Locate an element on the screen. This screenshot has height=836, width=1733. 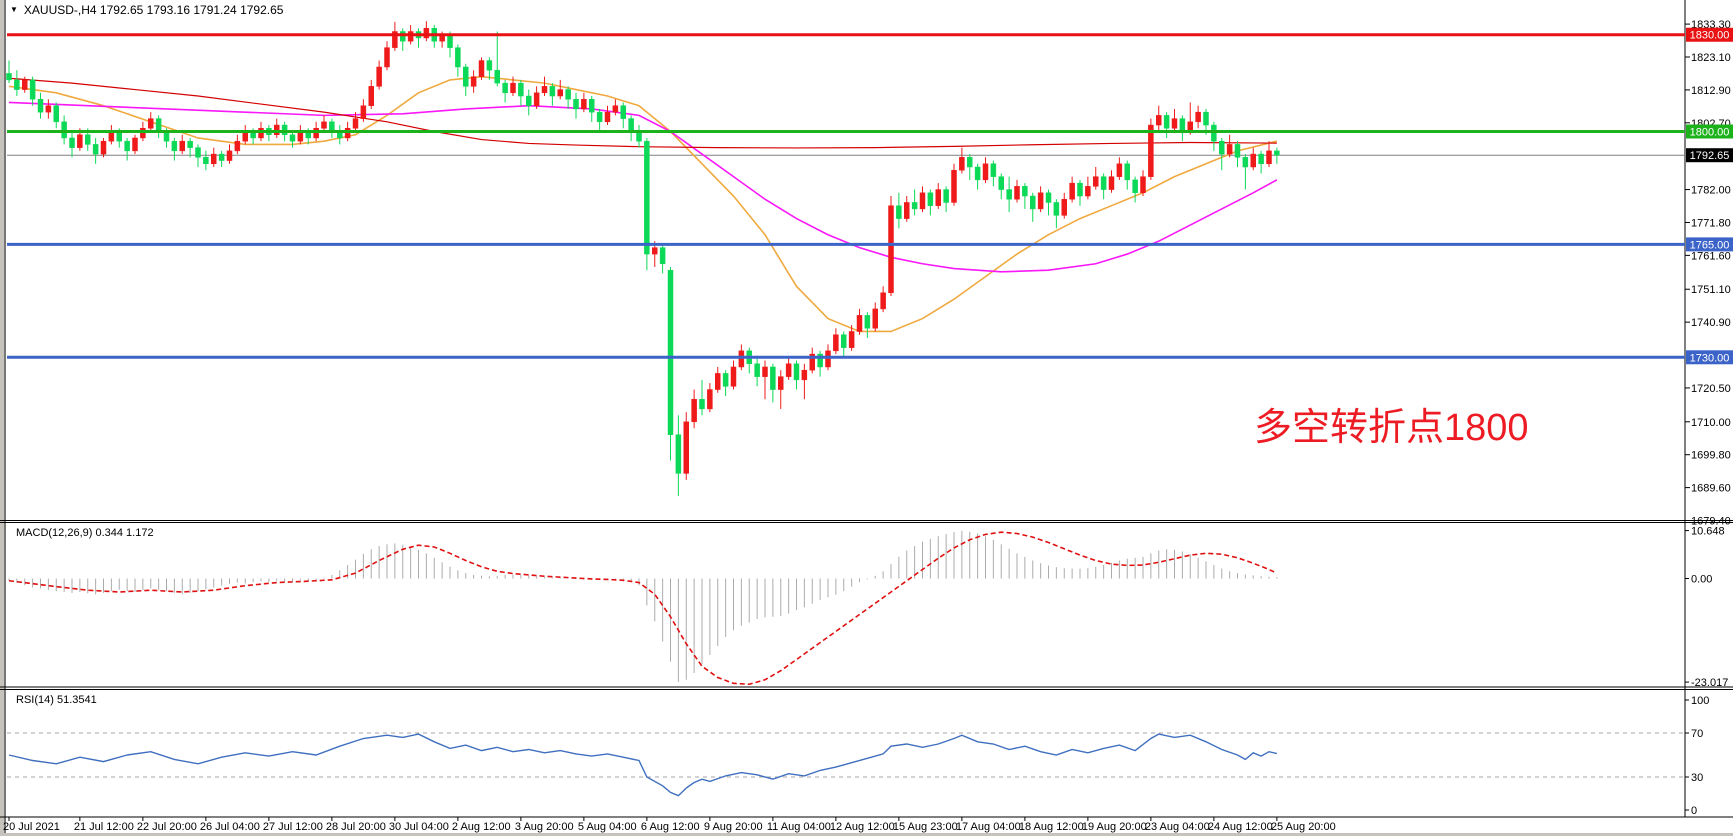
price-badge-label: 1765.00 is located at coordinates (1710, 245).